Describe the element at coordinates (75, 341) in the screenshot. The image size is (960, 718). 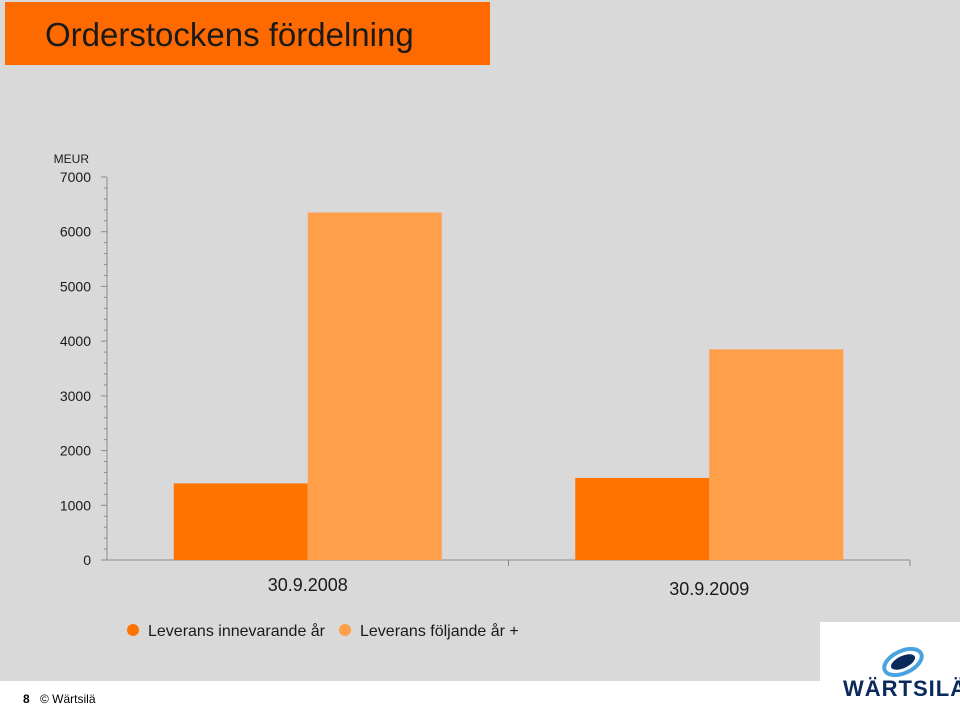
I see `y-tick-label: 4000` at that location.